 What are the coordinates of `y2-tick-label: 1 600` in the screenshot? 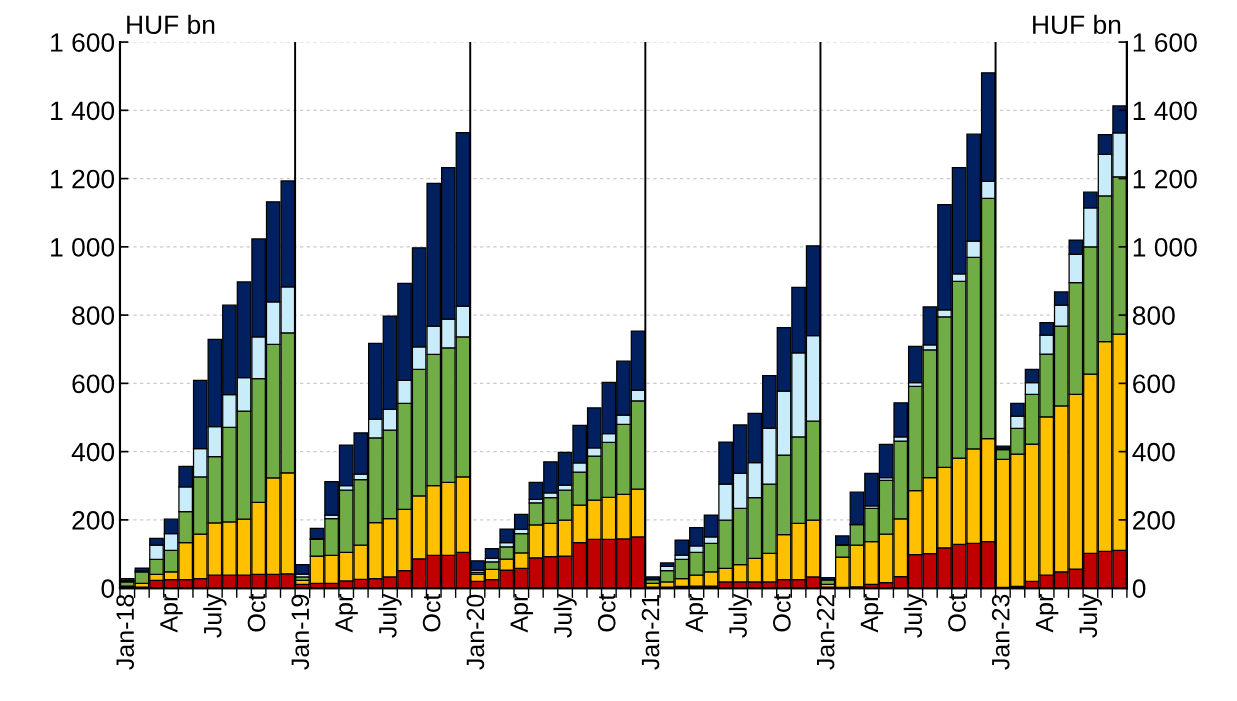 It's located at (1165, 42).